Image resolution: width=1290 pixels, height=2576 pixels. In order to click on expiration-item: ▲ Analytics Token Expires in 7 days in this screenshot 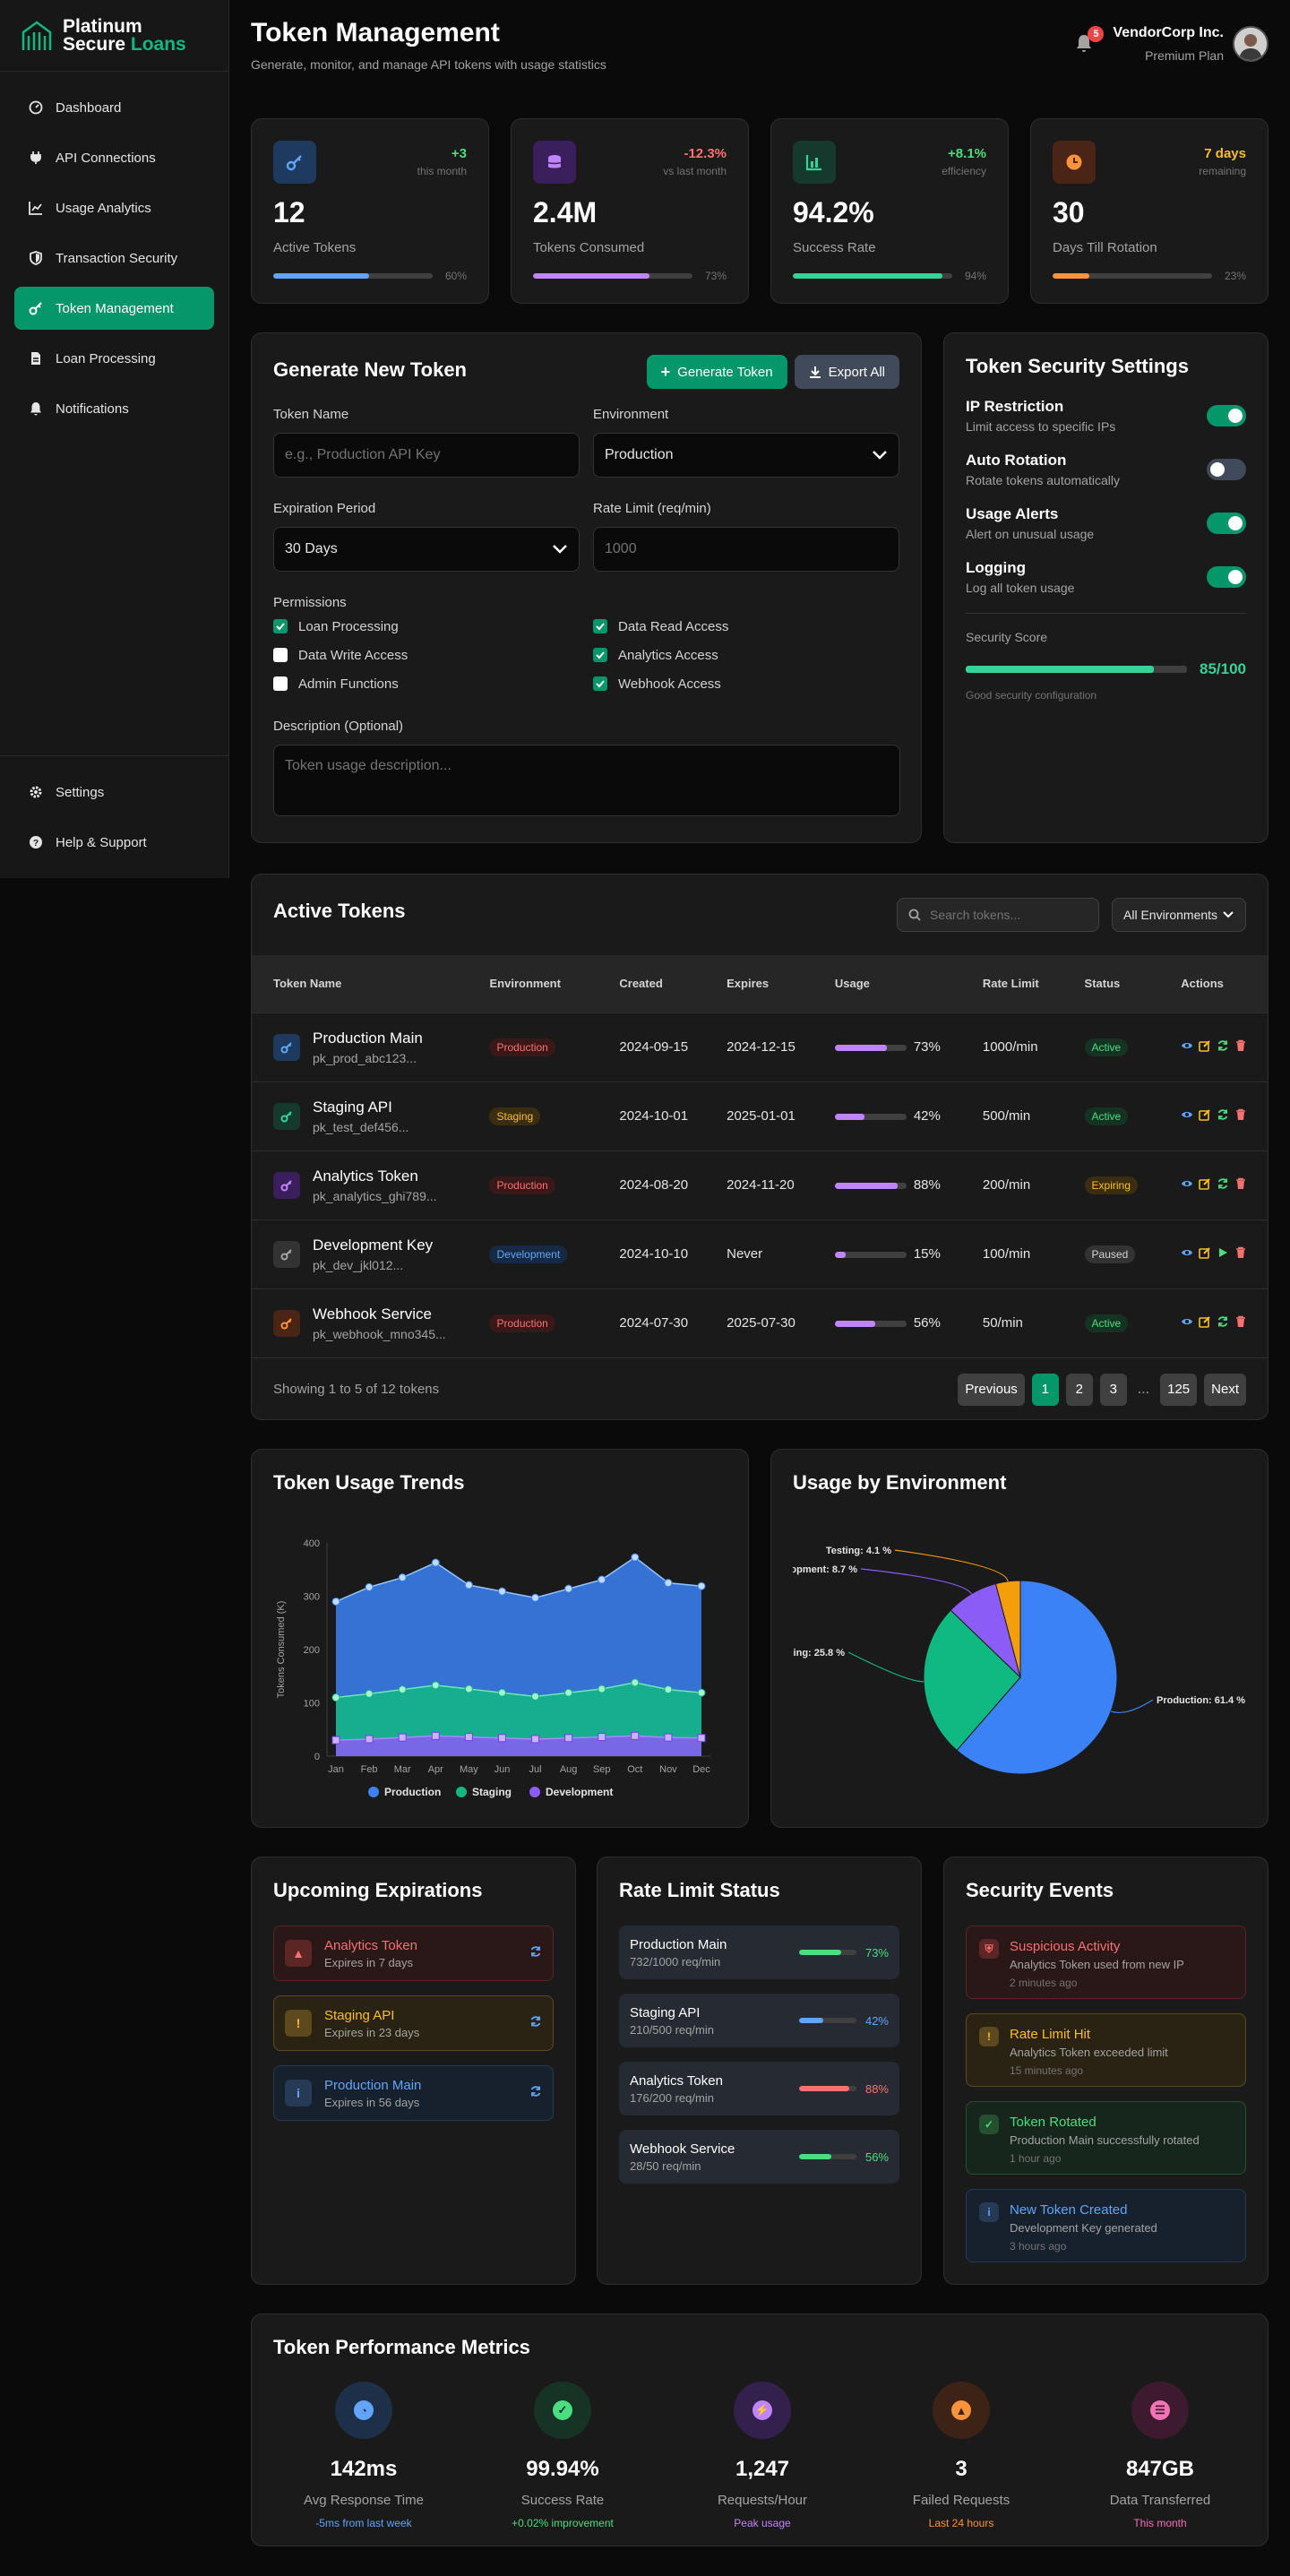, I will do `click(413, 1953)`.